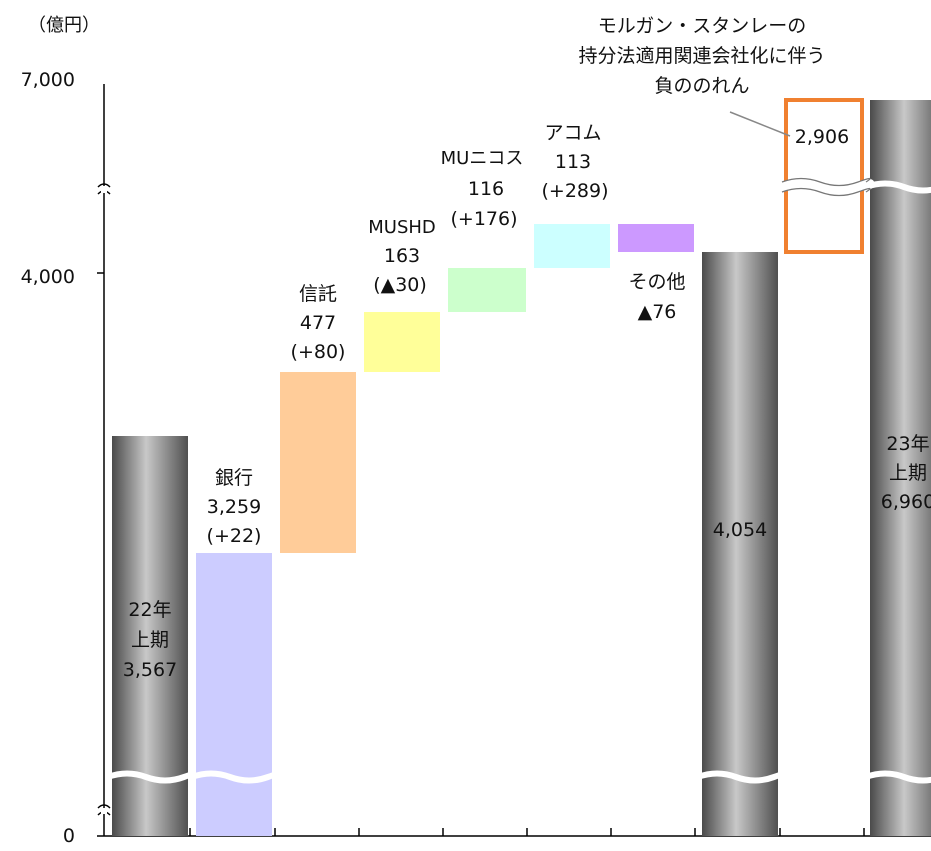 Image resolution: width=931 pixels, height=851 pixels. I want to click on bar-23h1: 23年 上期 6,960, so click(897, 468).